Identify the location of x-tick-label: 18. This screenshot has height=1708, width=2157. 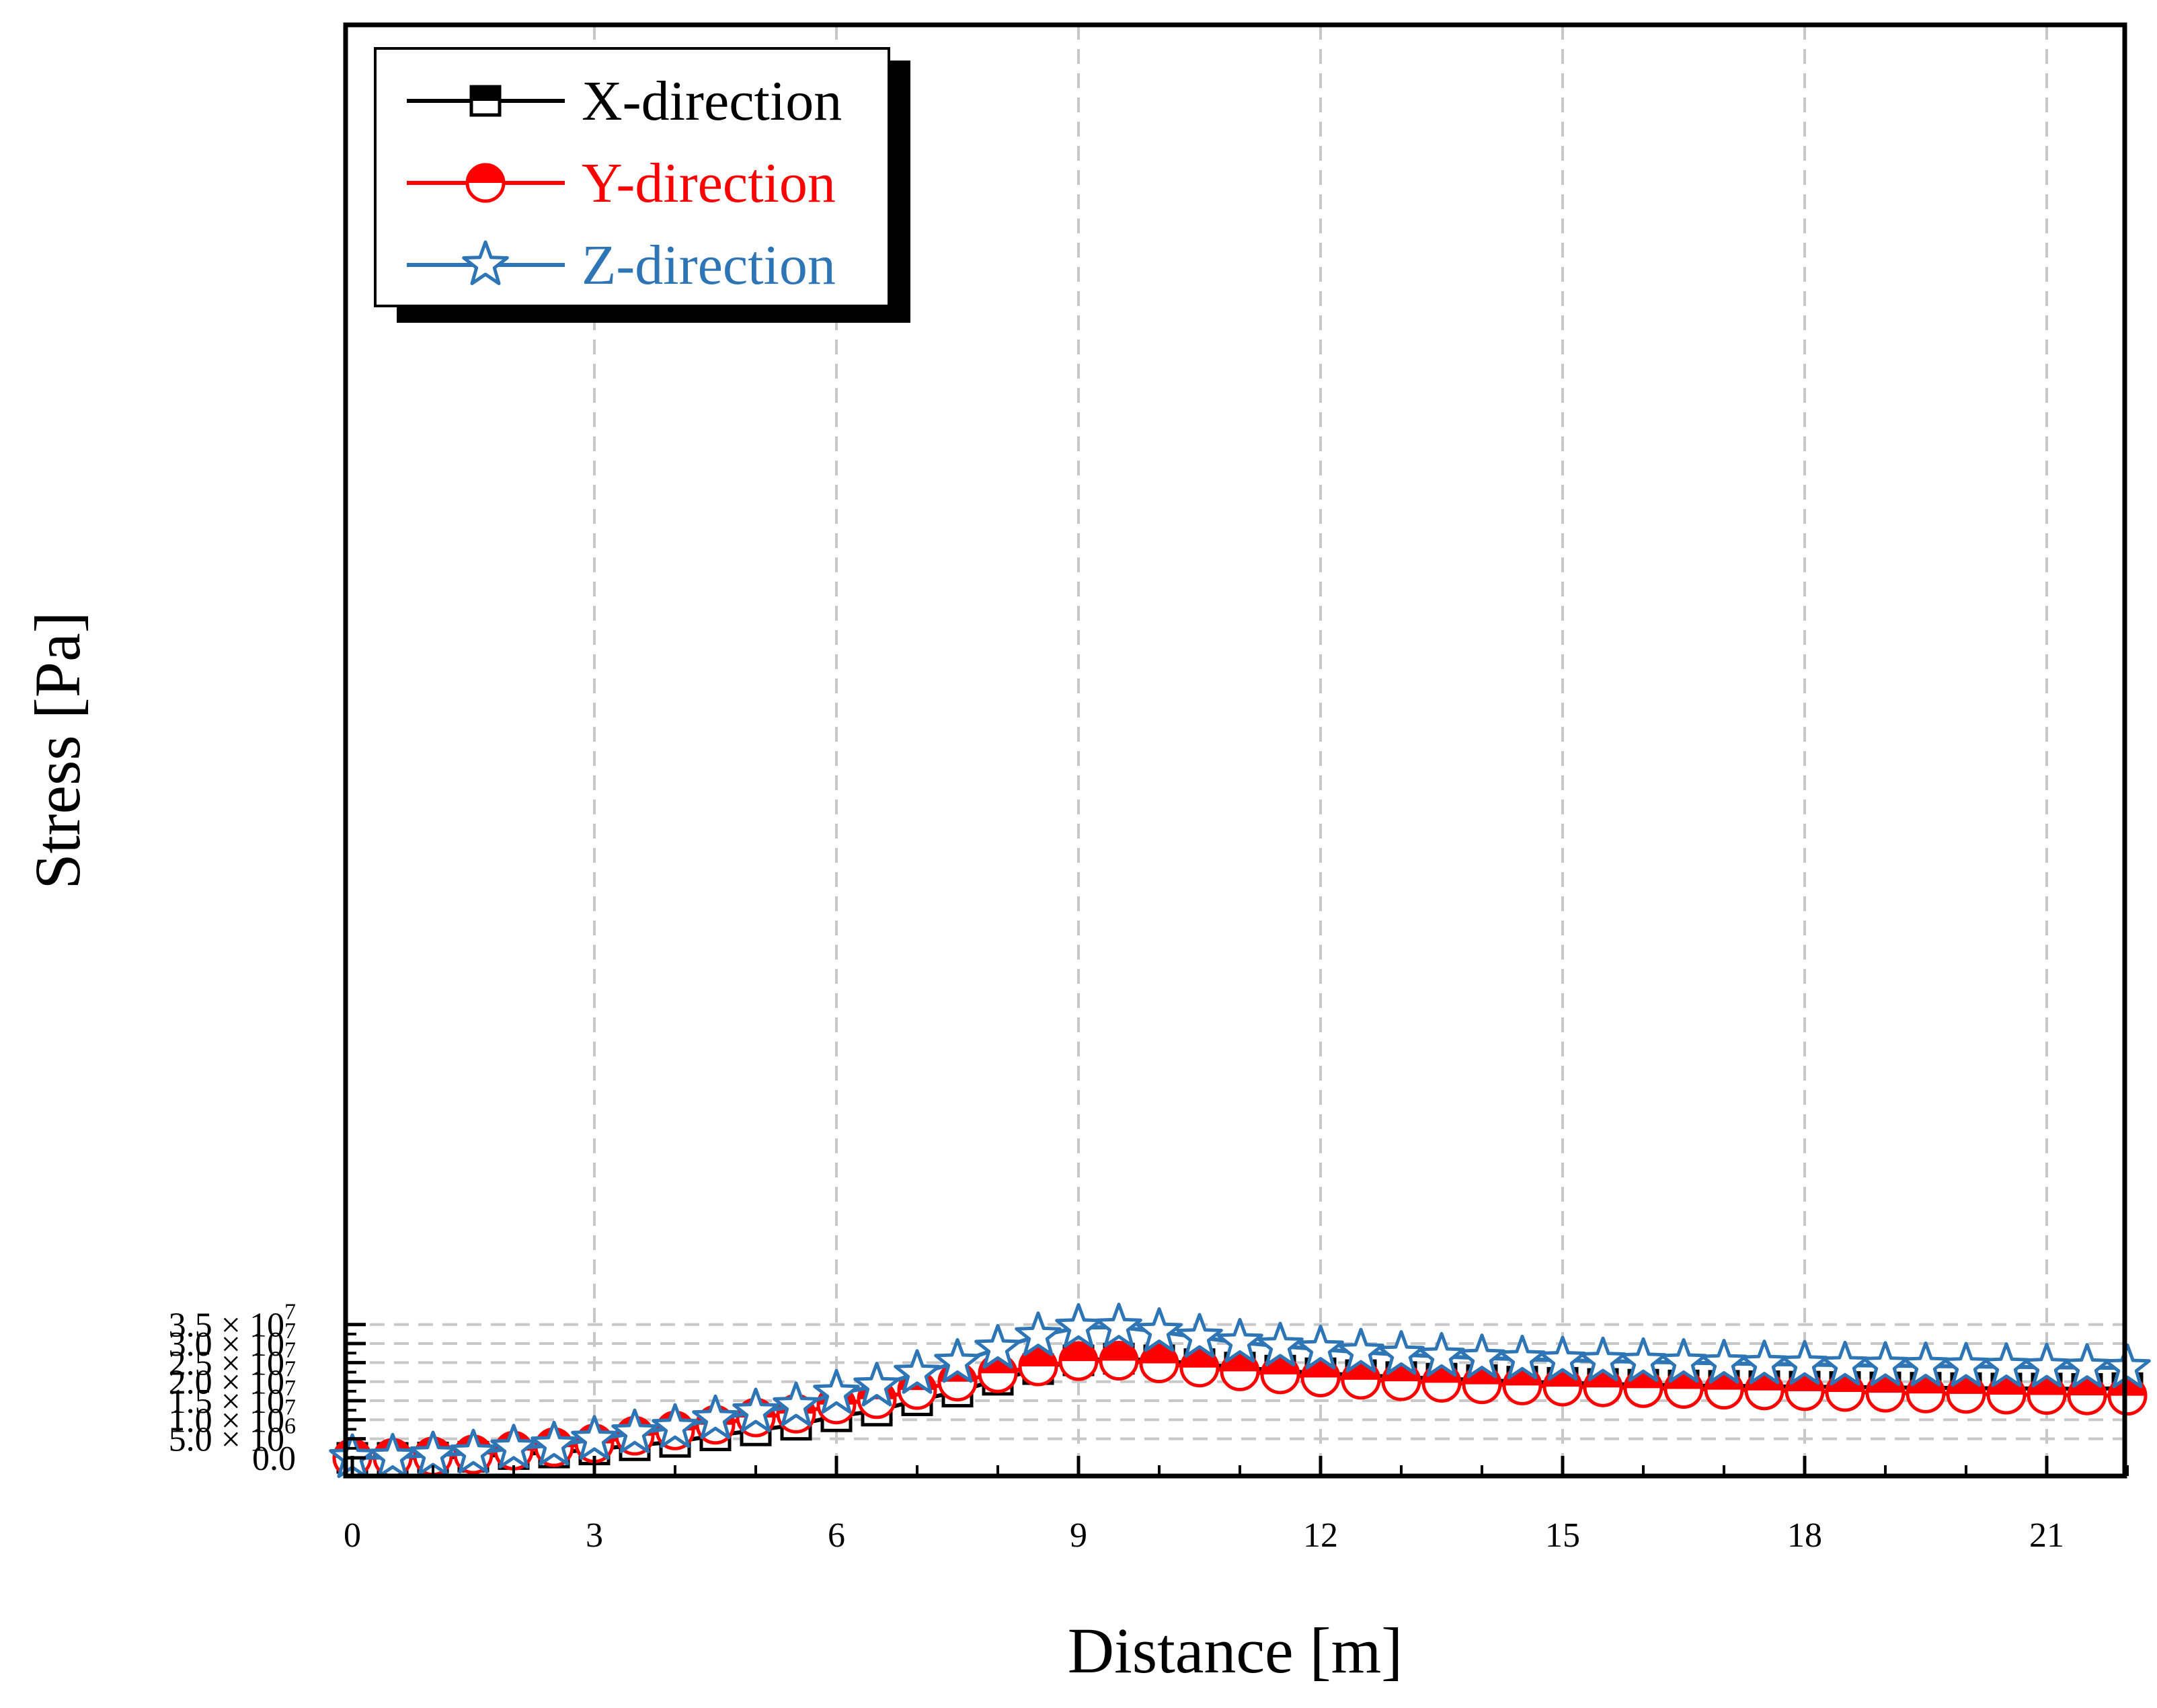
(1804, 1536).